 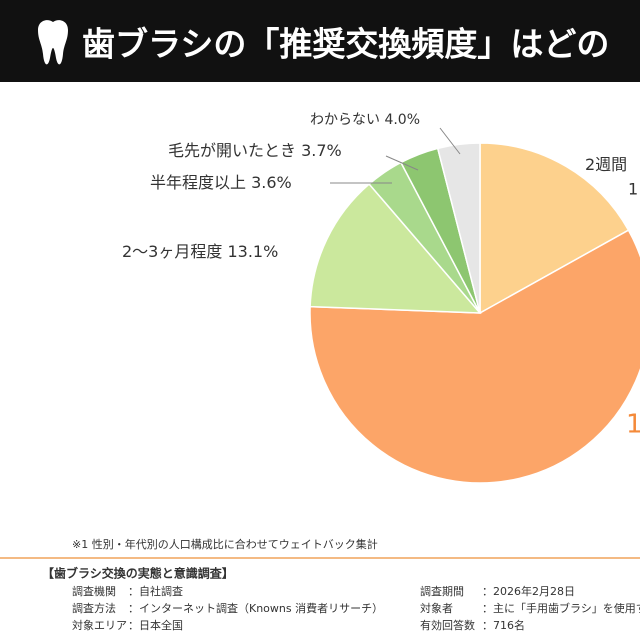 I want to click on slice-label: わからない 4.0%, so click(x=365, y=120).